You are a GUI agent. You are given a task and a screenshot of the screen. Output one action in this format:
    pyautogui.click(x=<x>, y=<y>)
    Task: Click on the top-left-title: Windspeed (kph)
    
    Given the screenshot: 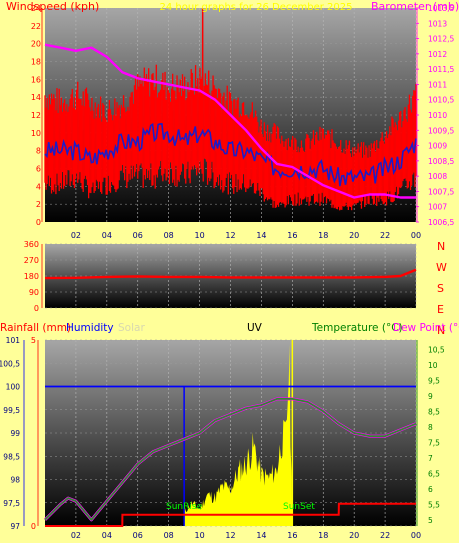 What is the action you would take?
    pyautogui.click(x=52, y=6)
    